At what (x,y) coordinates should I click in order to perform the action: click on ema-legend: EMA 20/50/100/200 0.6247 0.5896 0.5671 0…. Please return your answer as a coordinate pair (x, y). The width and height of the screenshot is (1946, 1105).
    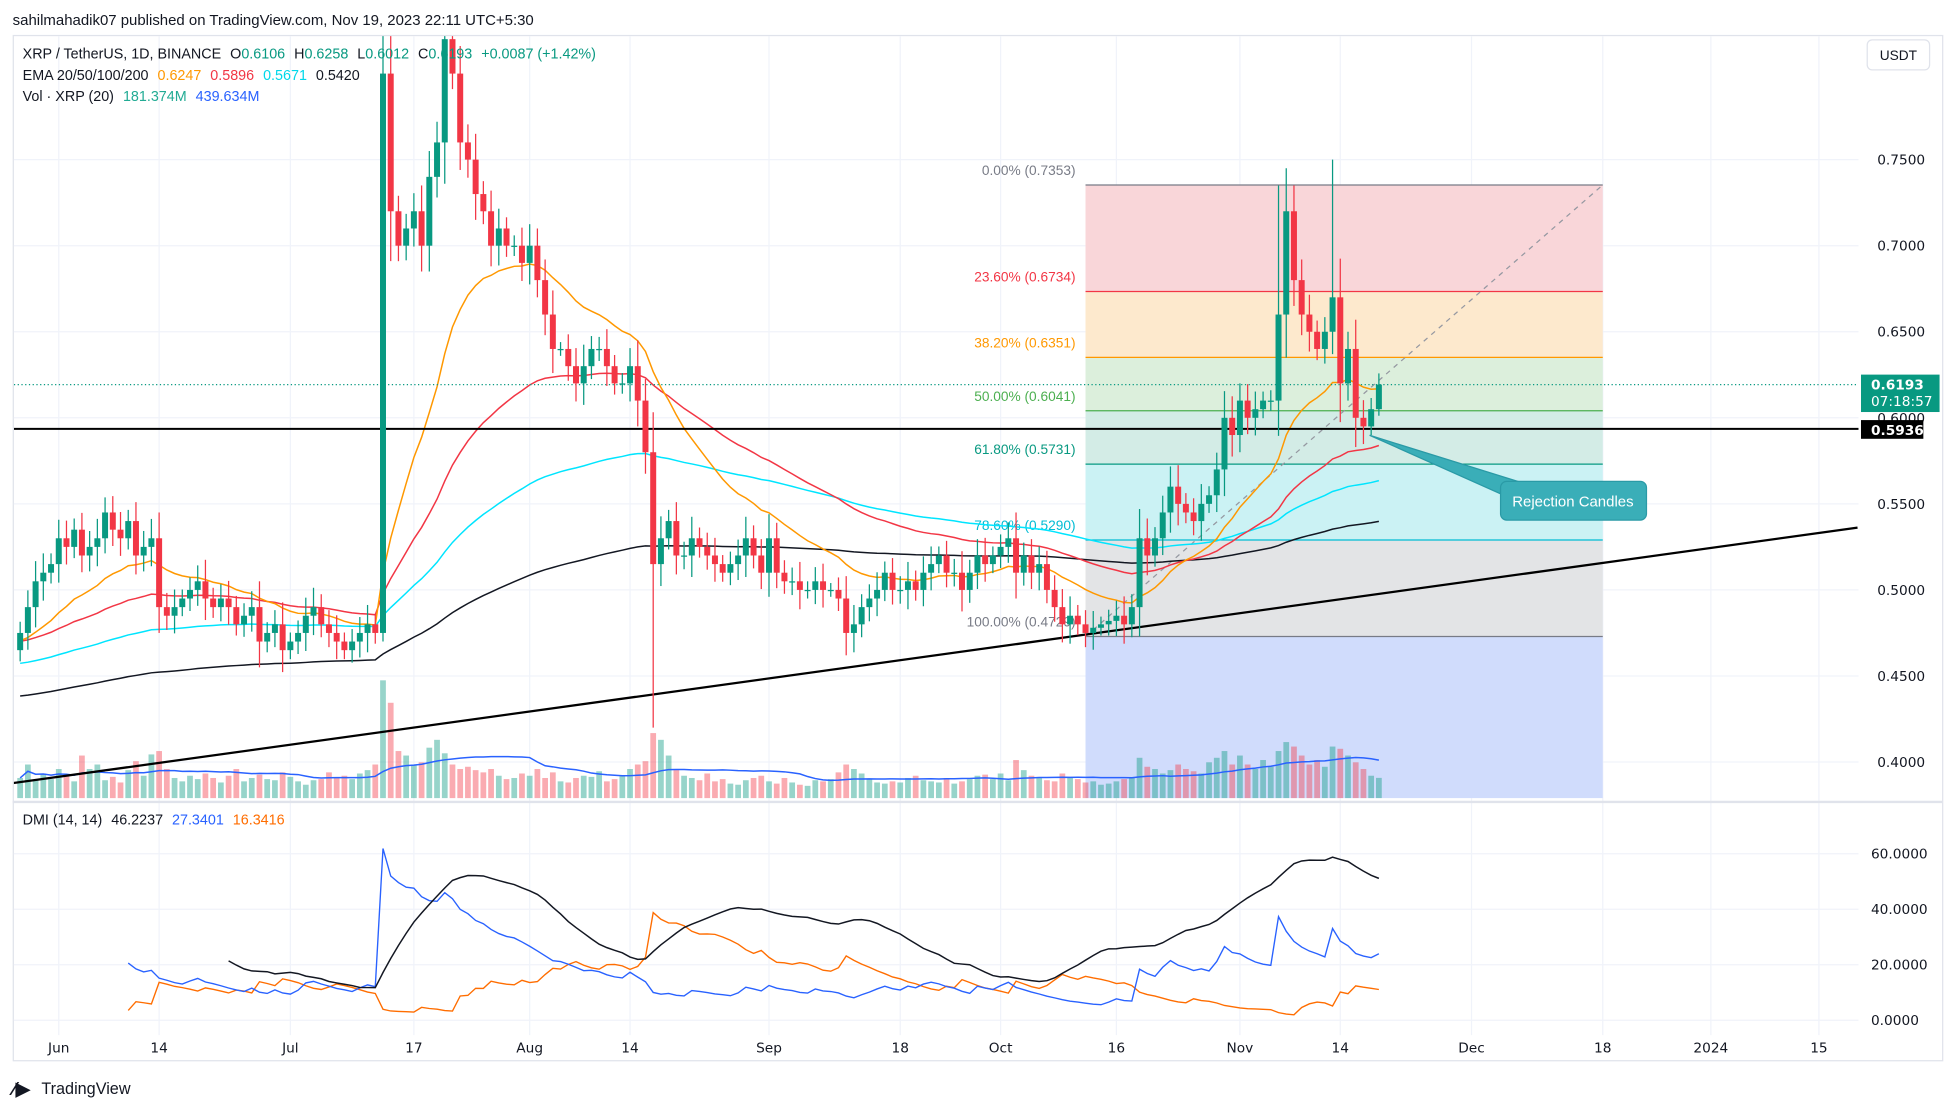
    Looking at the image, I should click on (191, 76).